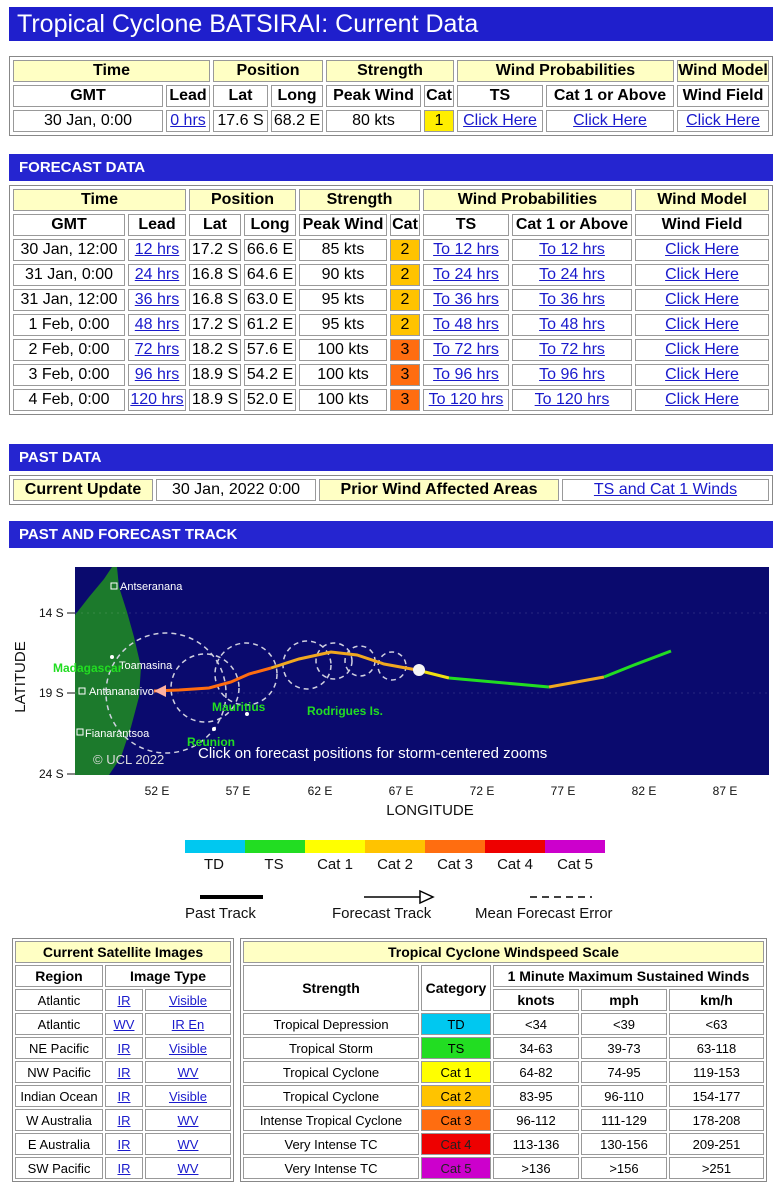  Describe the element at coordinates (343, 250) in the screenshot. I see `forecast-peak-wind: 85 kts` at that location.